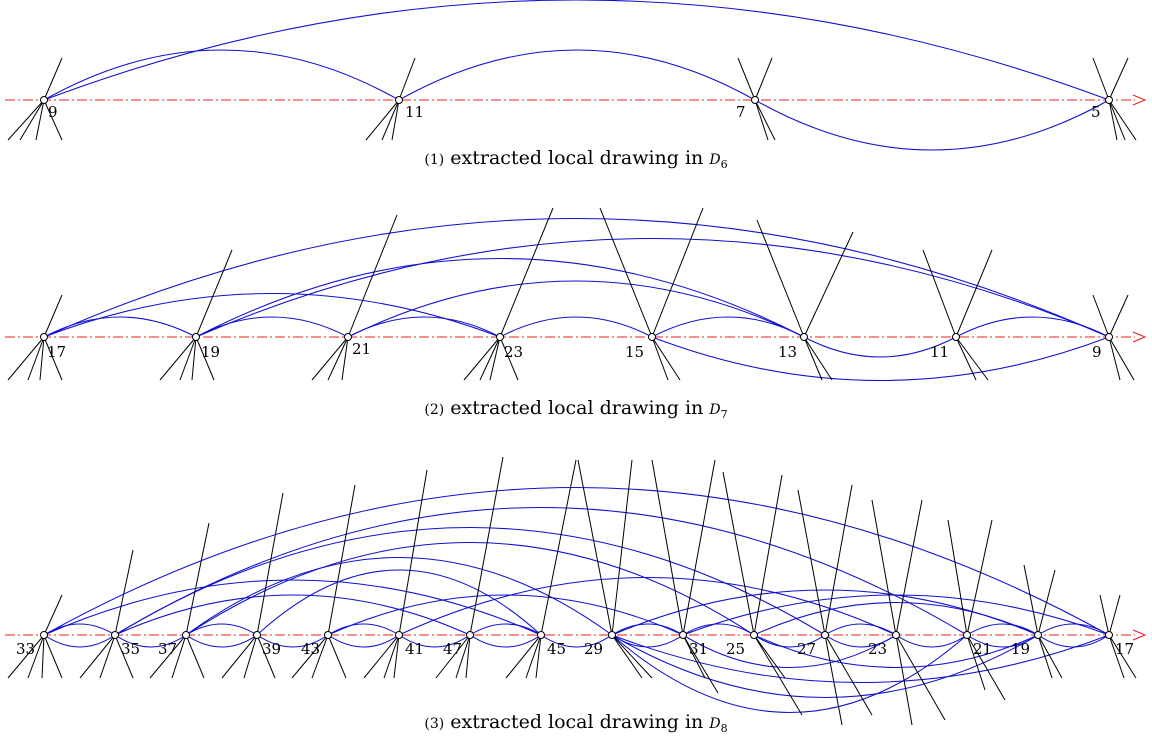  Describe the element at coordinates (574, 112) in the screenshot. I see `node-labels: 9 11 7 5` at that location.